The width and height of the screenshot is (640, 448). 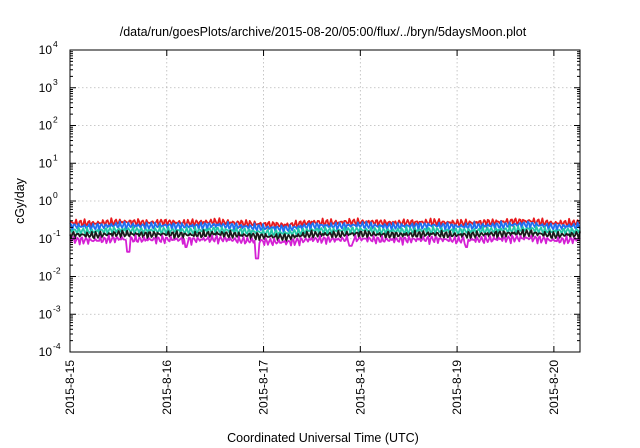 What do you see at coordinates (167, 387) in the screenshot?
I see `x-tick-label: 2015-8-16` at bounding box center [167, 387].